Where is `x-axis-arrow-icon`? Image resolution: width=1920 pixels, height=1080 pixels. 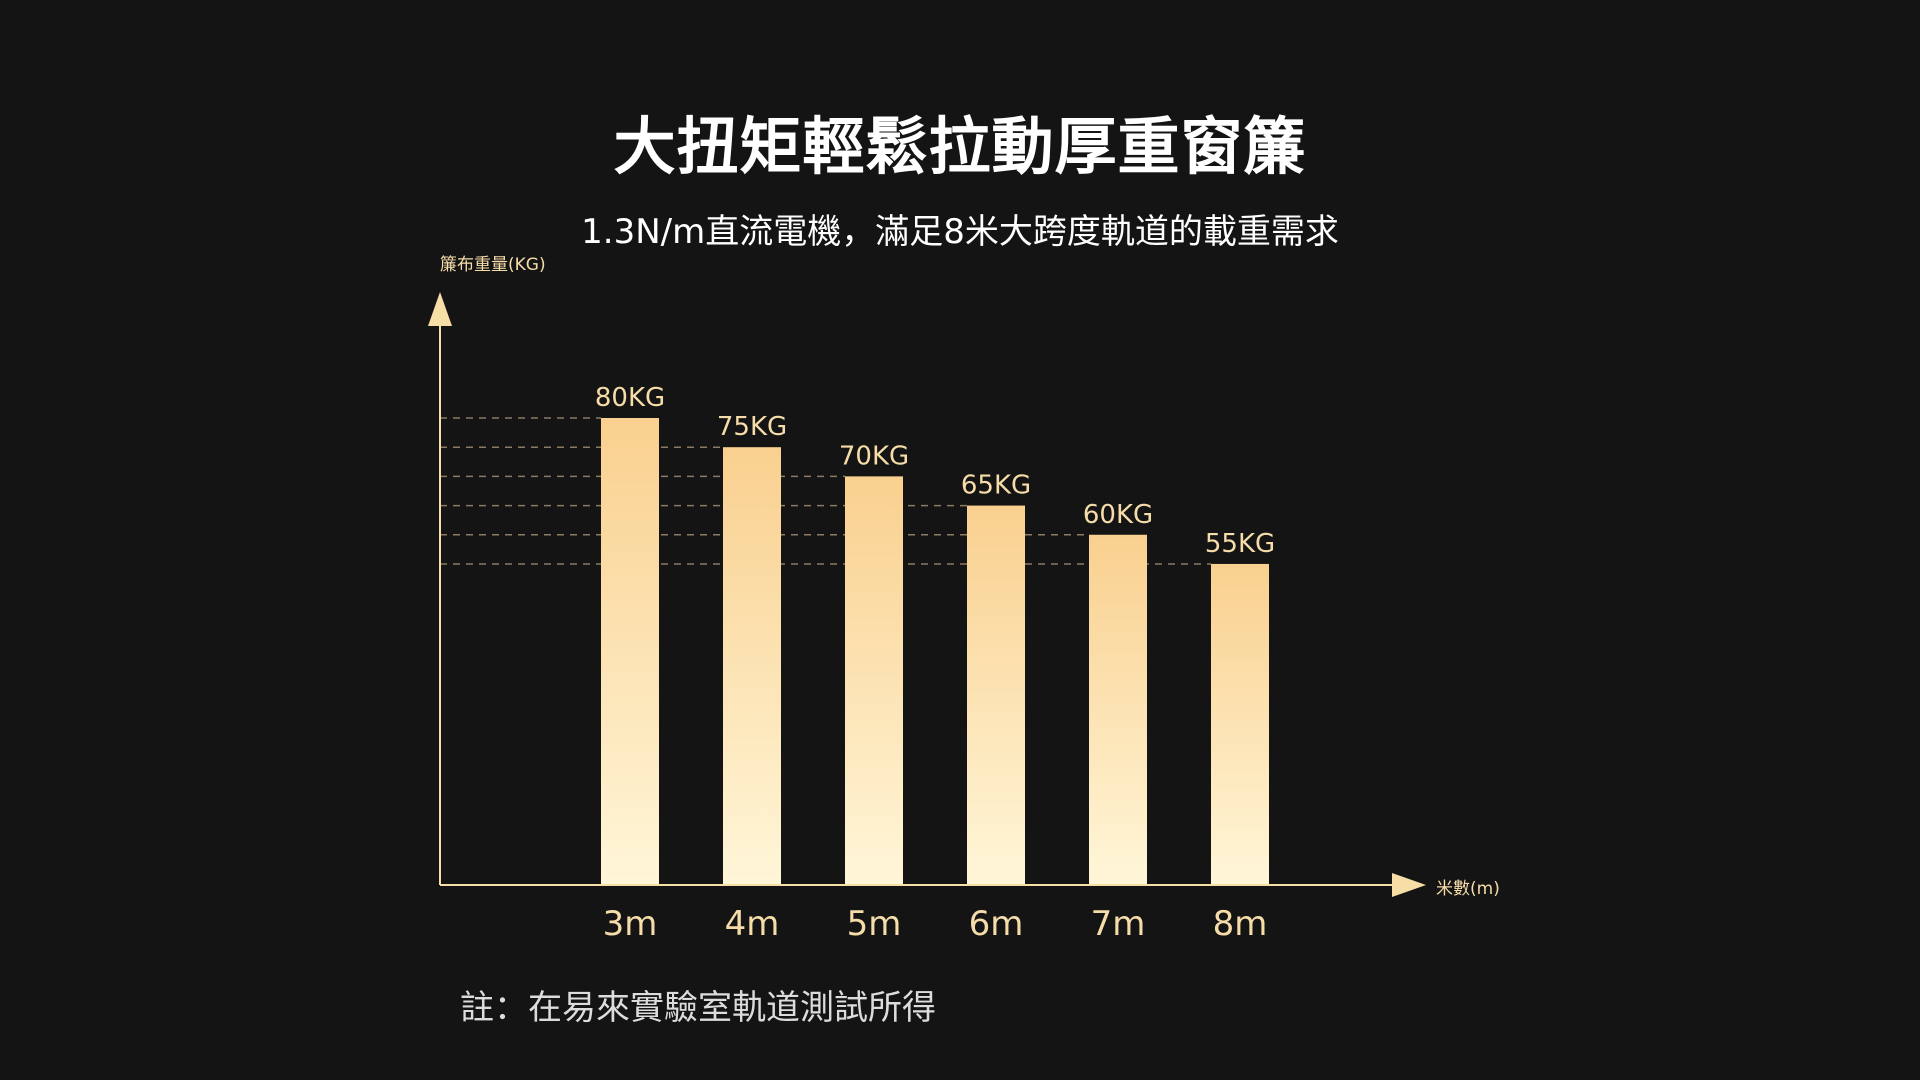
x-axis-arrow-icon is located at coordinates (1409, 885).